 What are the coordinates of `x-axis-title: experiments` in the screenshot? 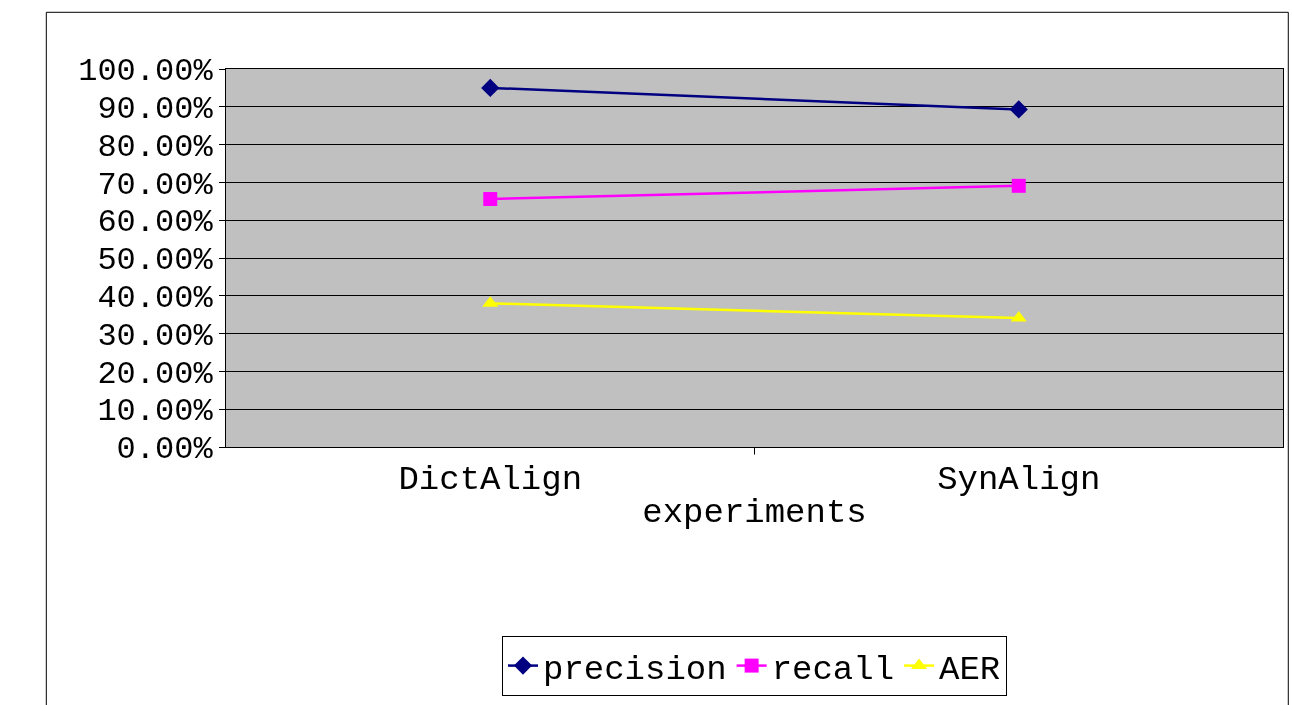 It's located at (754, 513).